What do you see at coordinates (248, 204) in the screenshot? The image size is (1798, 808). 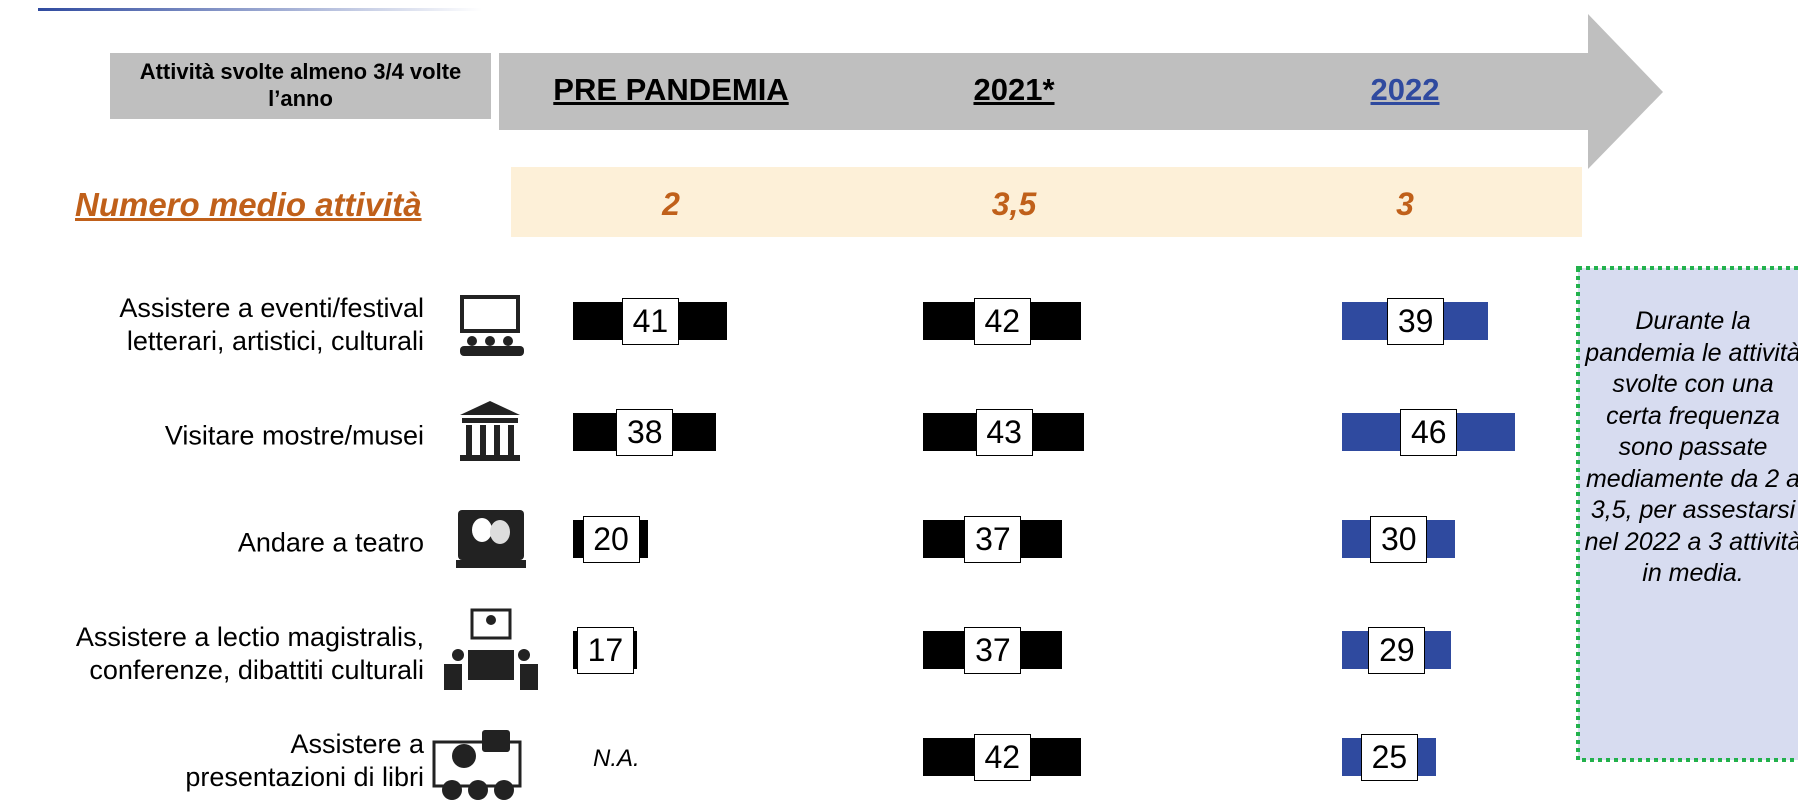 I see `average-label: Numero medio attività` at bounding box center [248, 204].